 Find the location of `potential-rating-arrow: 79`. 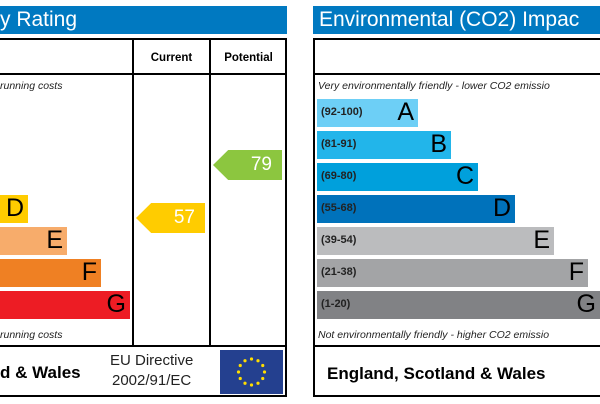

potential-rating-arrow: 79 is located at coordinates (247, 165).